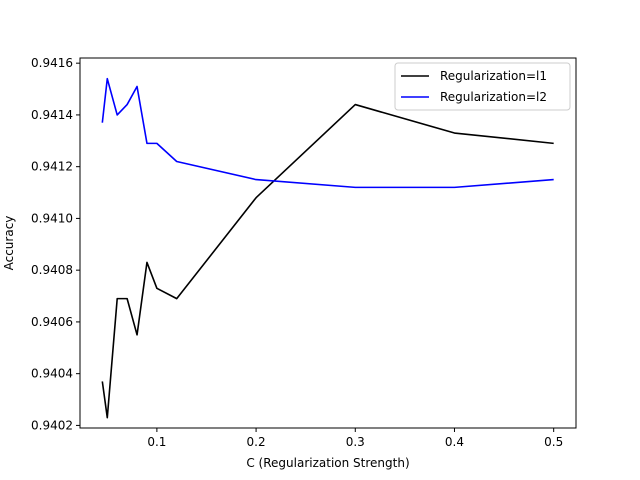 The width and height of the screenshot is (640, 480). Describe the element at coordinates (156, 442) in the screenshot. I see `x-tick-label: 0.1` at that location.